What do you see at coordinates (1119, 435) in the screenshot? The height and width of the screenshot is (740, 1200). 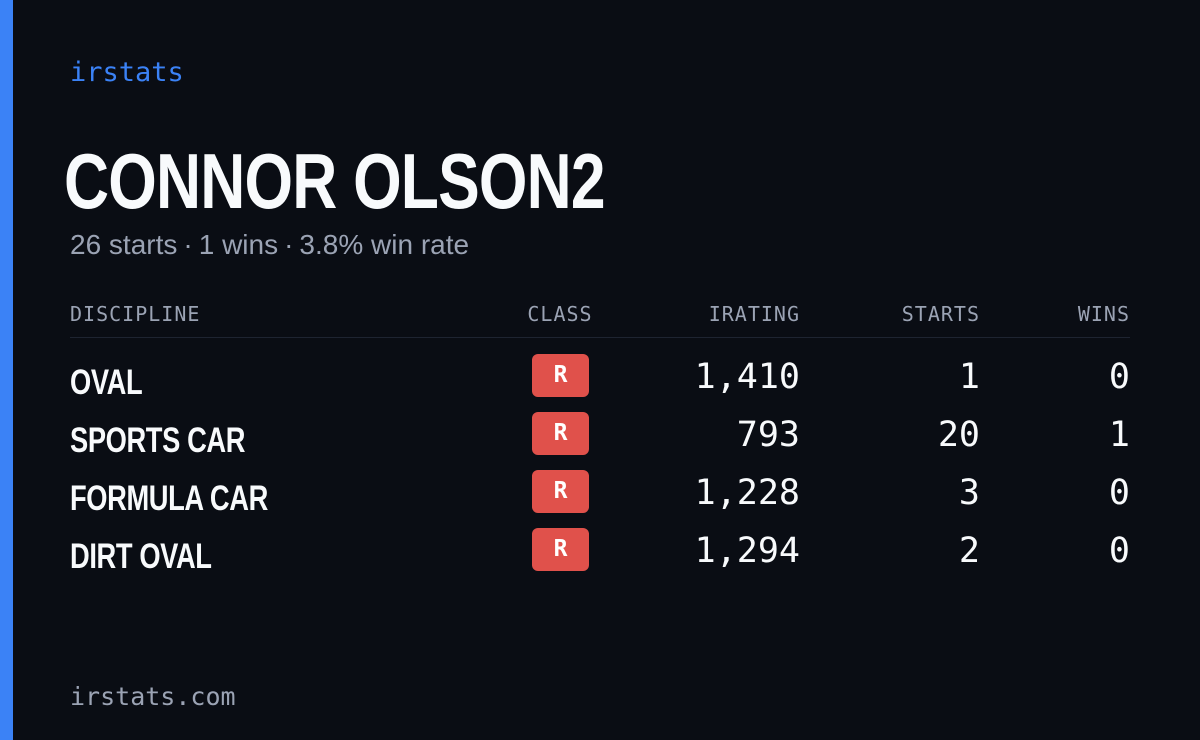 I see `wins-value: 1` at bounding box center [1119, 435].